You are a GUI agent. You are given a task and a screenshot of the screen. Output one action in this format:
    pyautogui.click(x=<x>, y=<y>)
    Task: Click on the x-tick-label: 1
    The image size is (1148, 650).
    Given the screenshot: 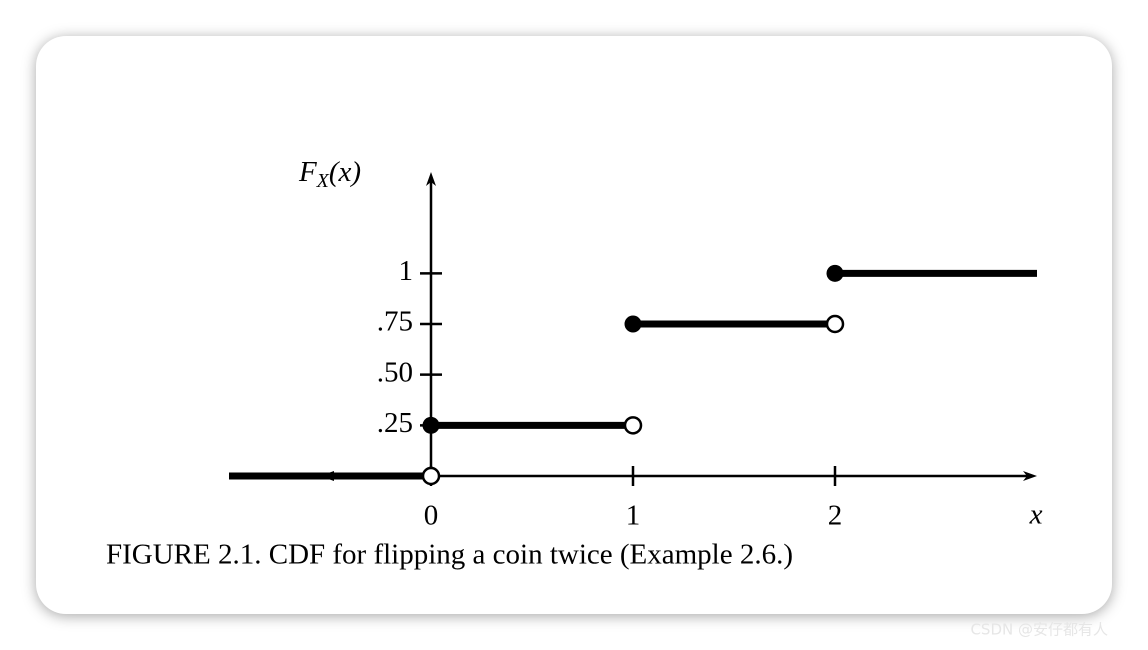 What is the action you would take?
    pyautogui.click(x=633, y=516)
    